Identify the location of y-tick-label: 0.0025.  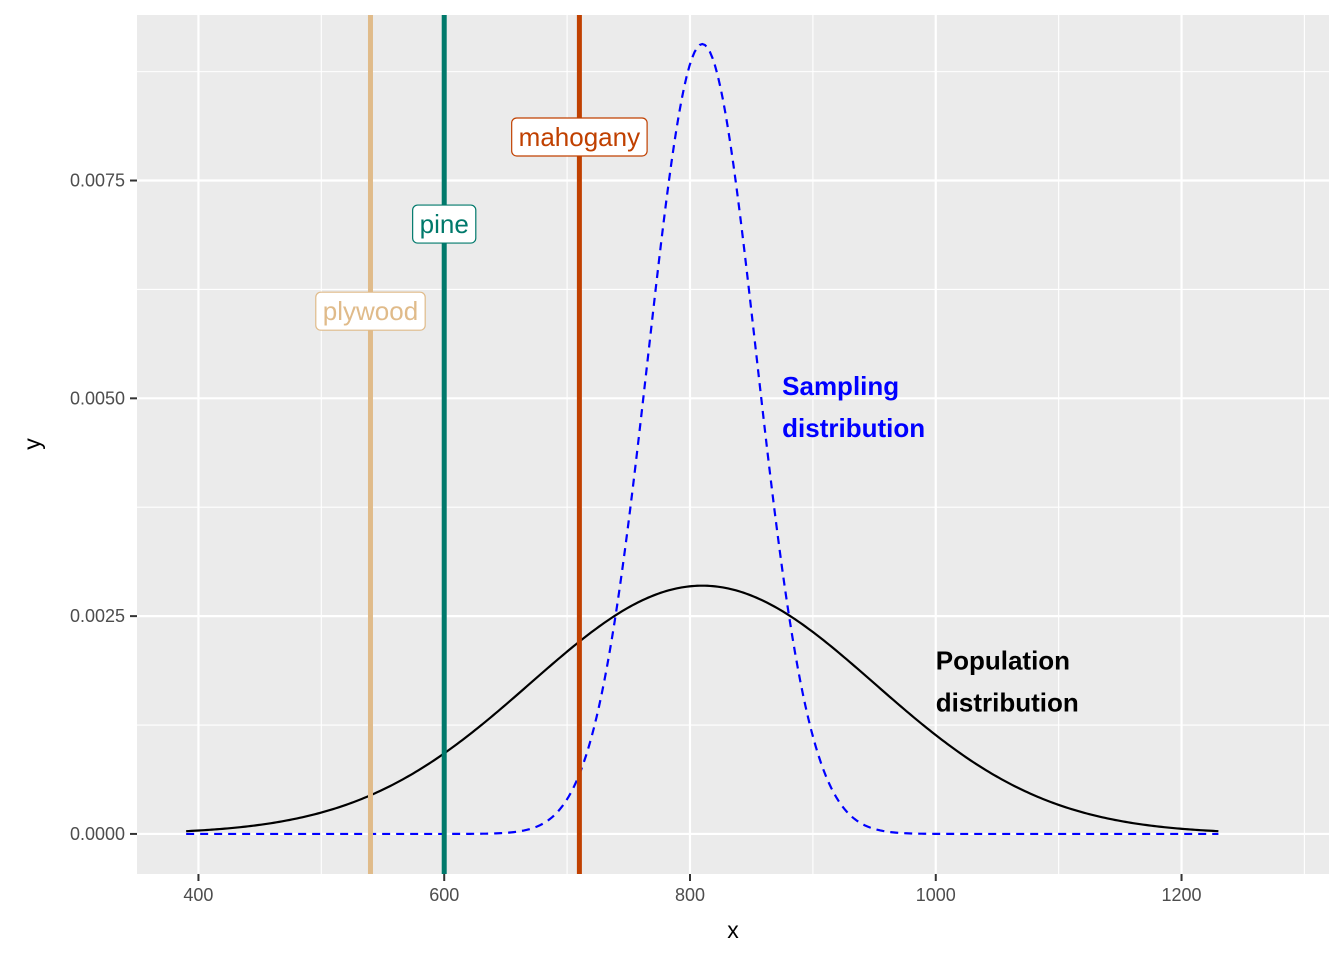
(97, 616).